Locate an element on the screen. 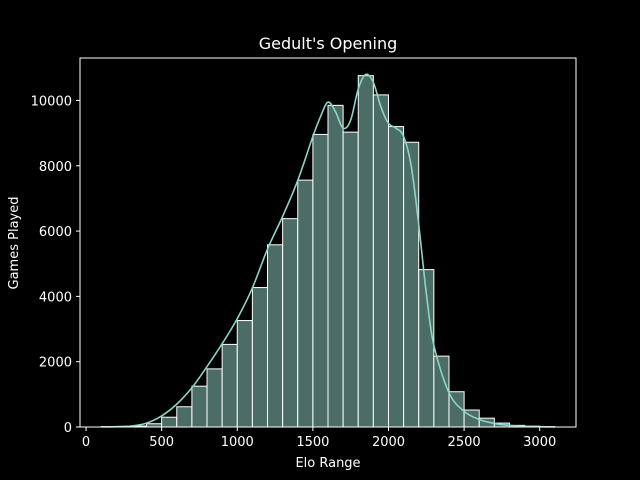  x-tick-label: 1000 is located at coordinates (237, 442).